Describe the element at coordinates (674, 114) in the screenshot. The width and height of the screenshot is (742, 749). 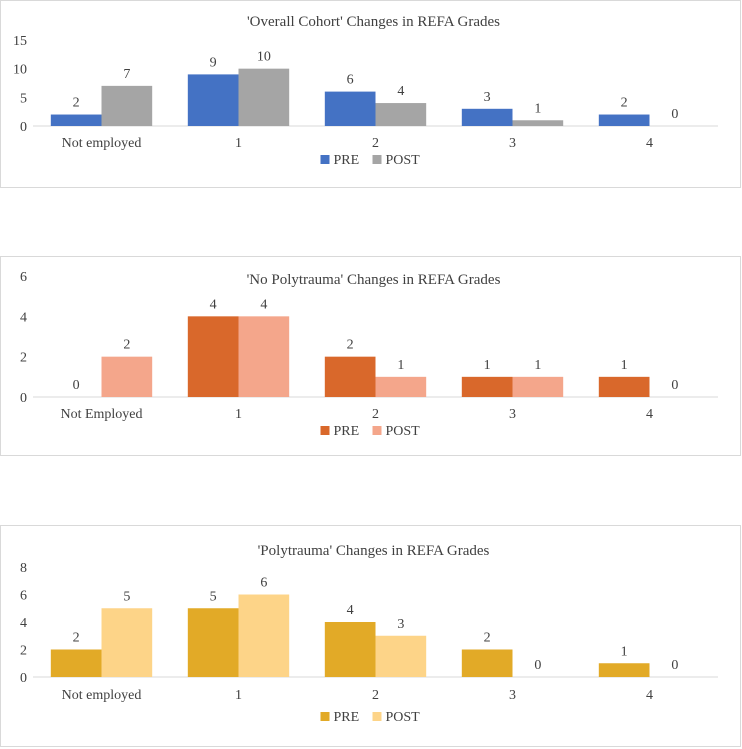
I see `overall-data-label: 0` at that location.